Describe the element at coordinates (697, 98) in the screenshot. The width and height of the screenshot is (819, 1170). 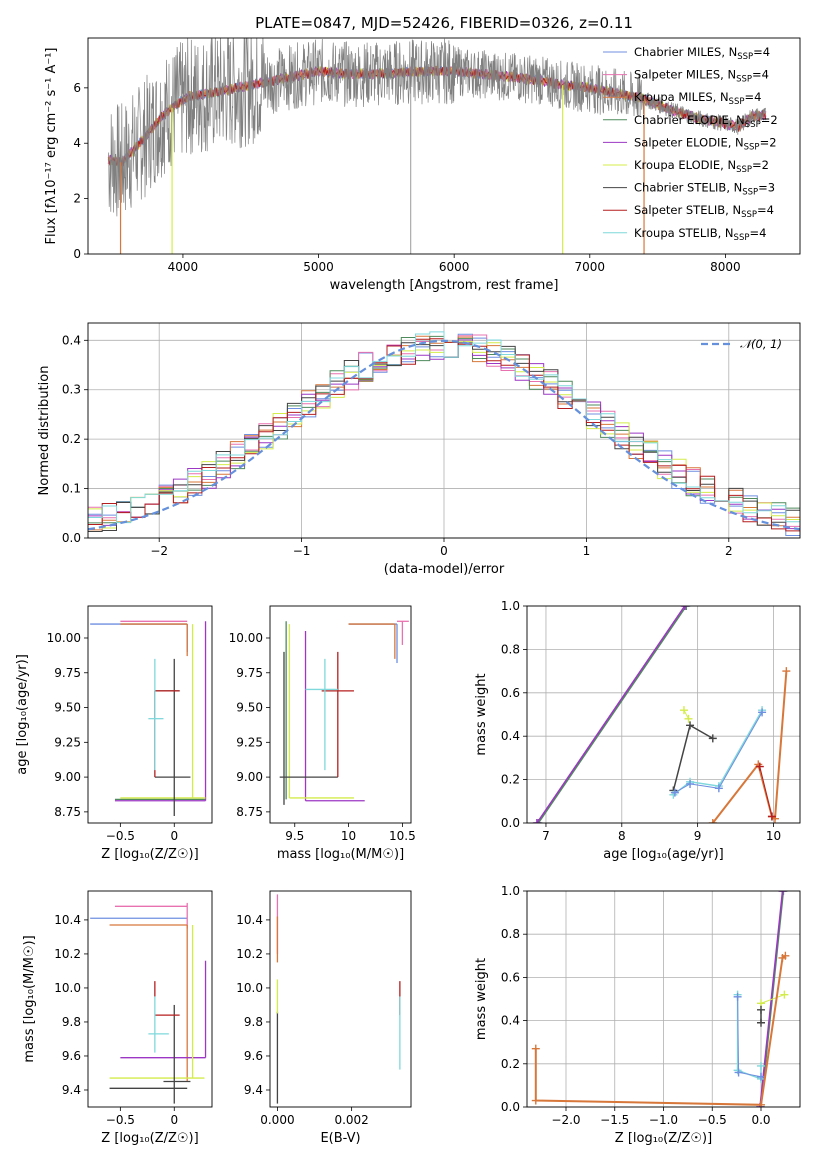
I see `legend-label: Kroupa MILES, NSSP=4` at that location.